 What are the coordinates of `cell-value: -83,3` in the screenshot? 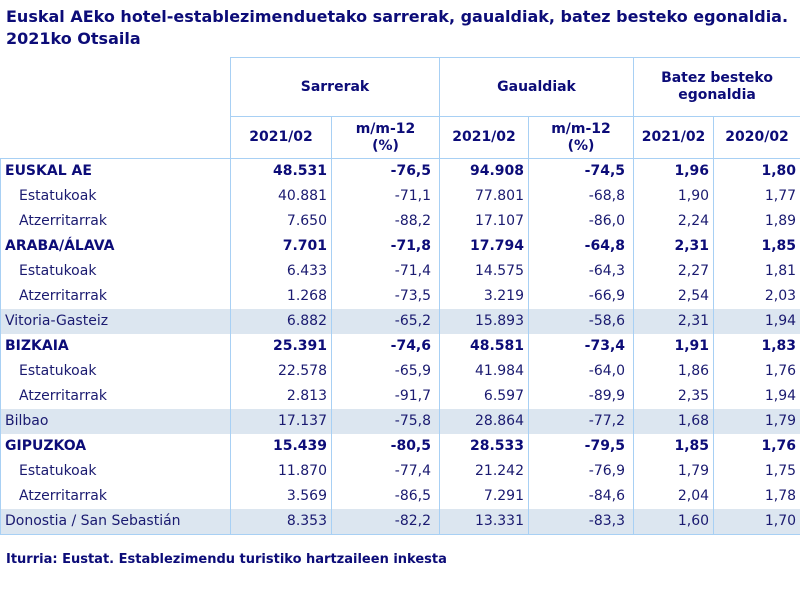 It's located at (581, 522).